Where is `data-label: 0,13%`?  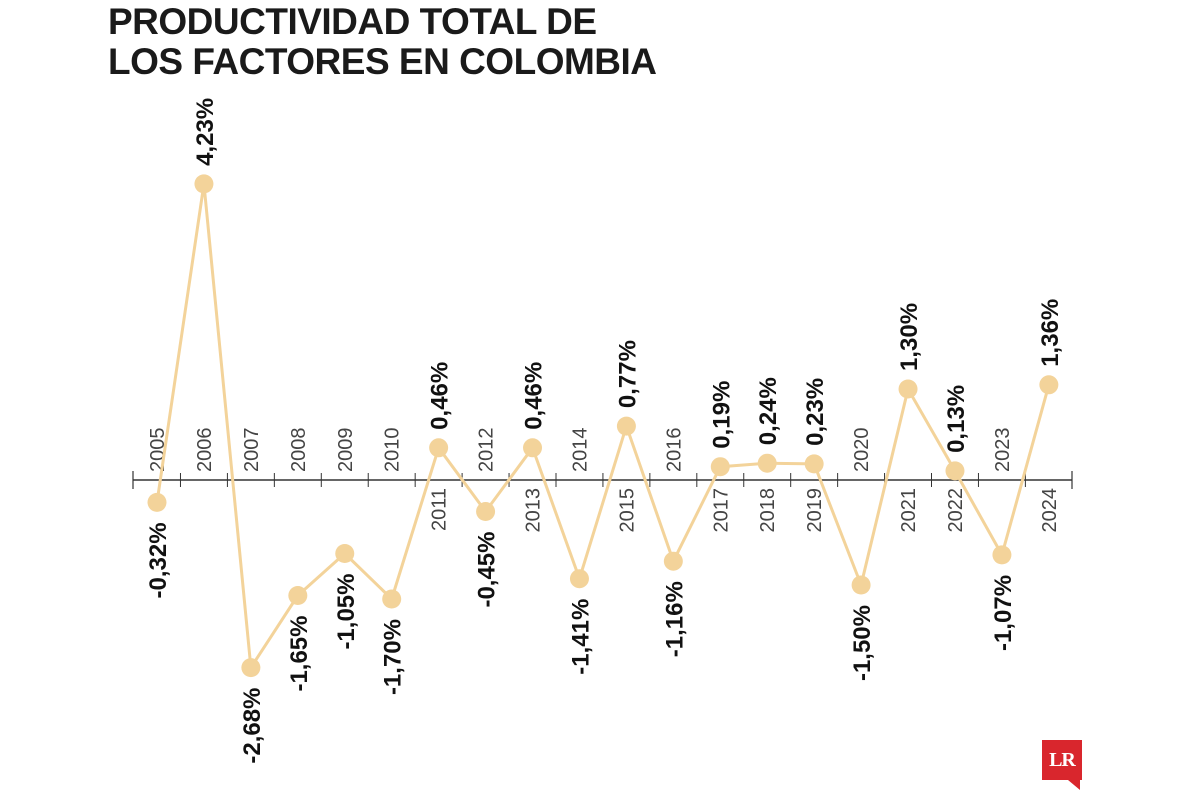 data-label: 0,13% is located at coordinates (956, 419).